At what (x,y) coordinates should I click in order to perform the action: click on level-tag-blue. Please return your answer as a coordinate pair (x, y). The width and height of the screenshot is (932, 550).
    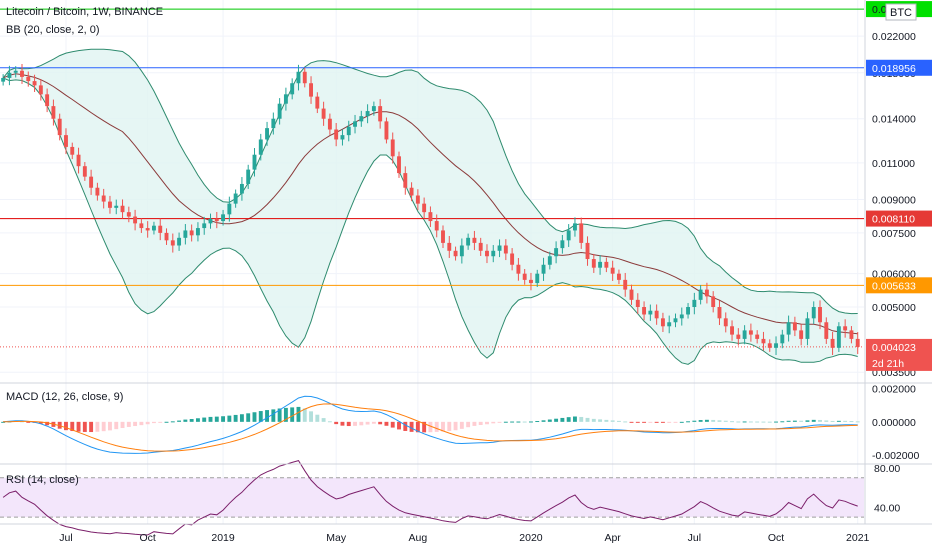
    Looking at the image, I should click on (899, 67).